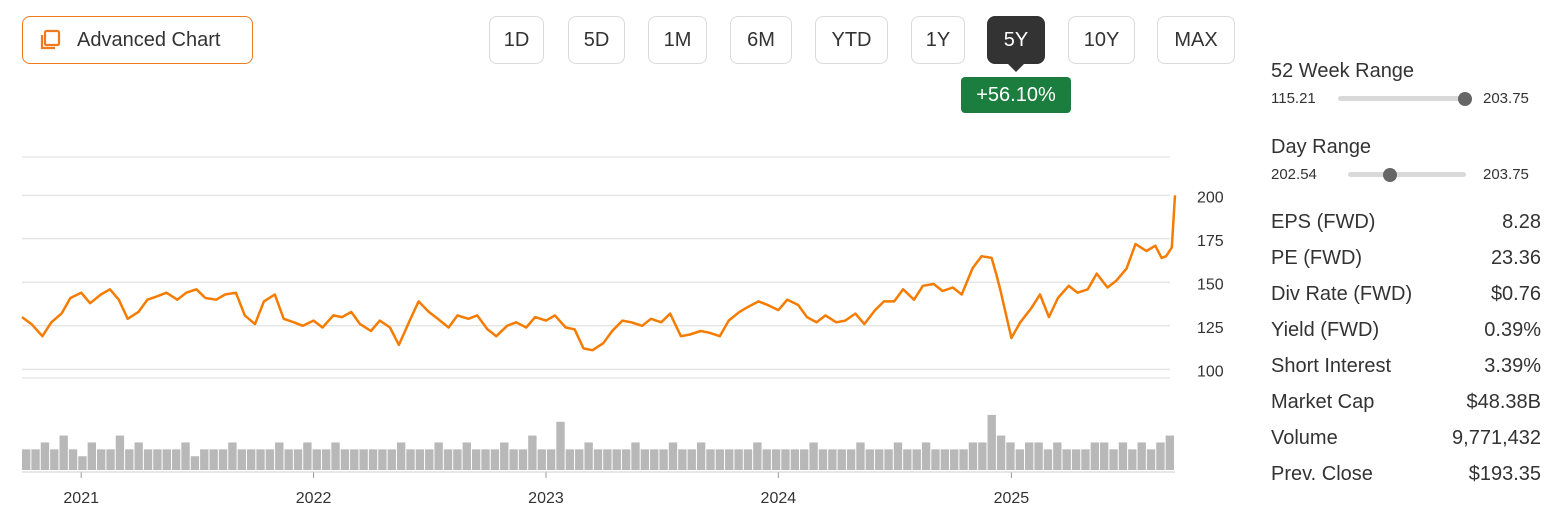  I want to click on stat-label: Div Rate (FWD), so click(1342, 294).